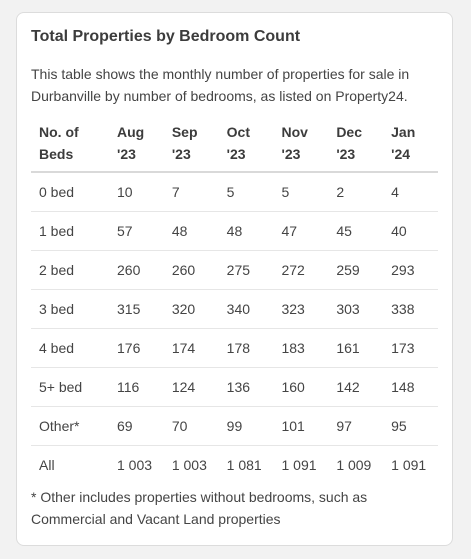  What do you see at coordinates (410, 231) in the screenshot?
I see `table-cell: 40` at bounding box center [410, 231].